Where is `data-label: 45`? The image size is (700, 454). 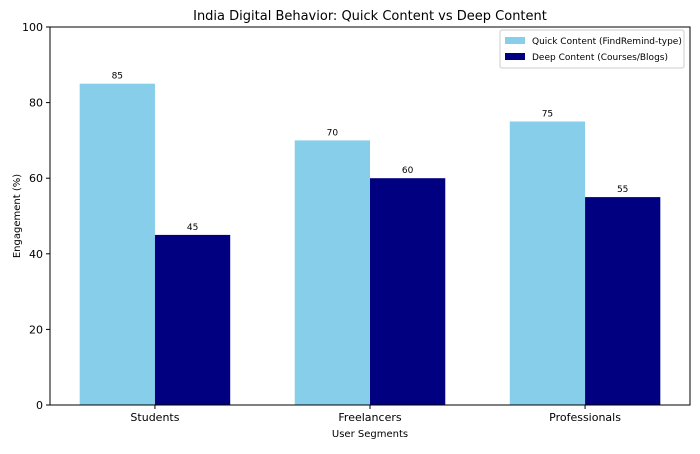 data-label: 45 is located at coordinates (192, 228).